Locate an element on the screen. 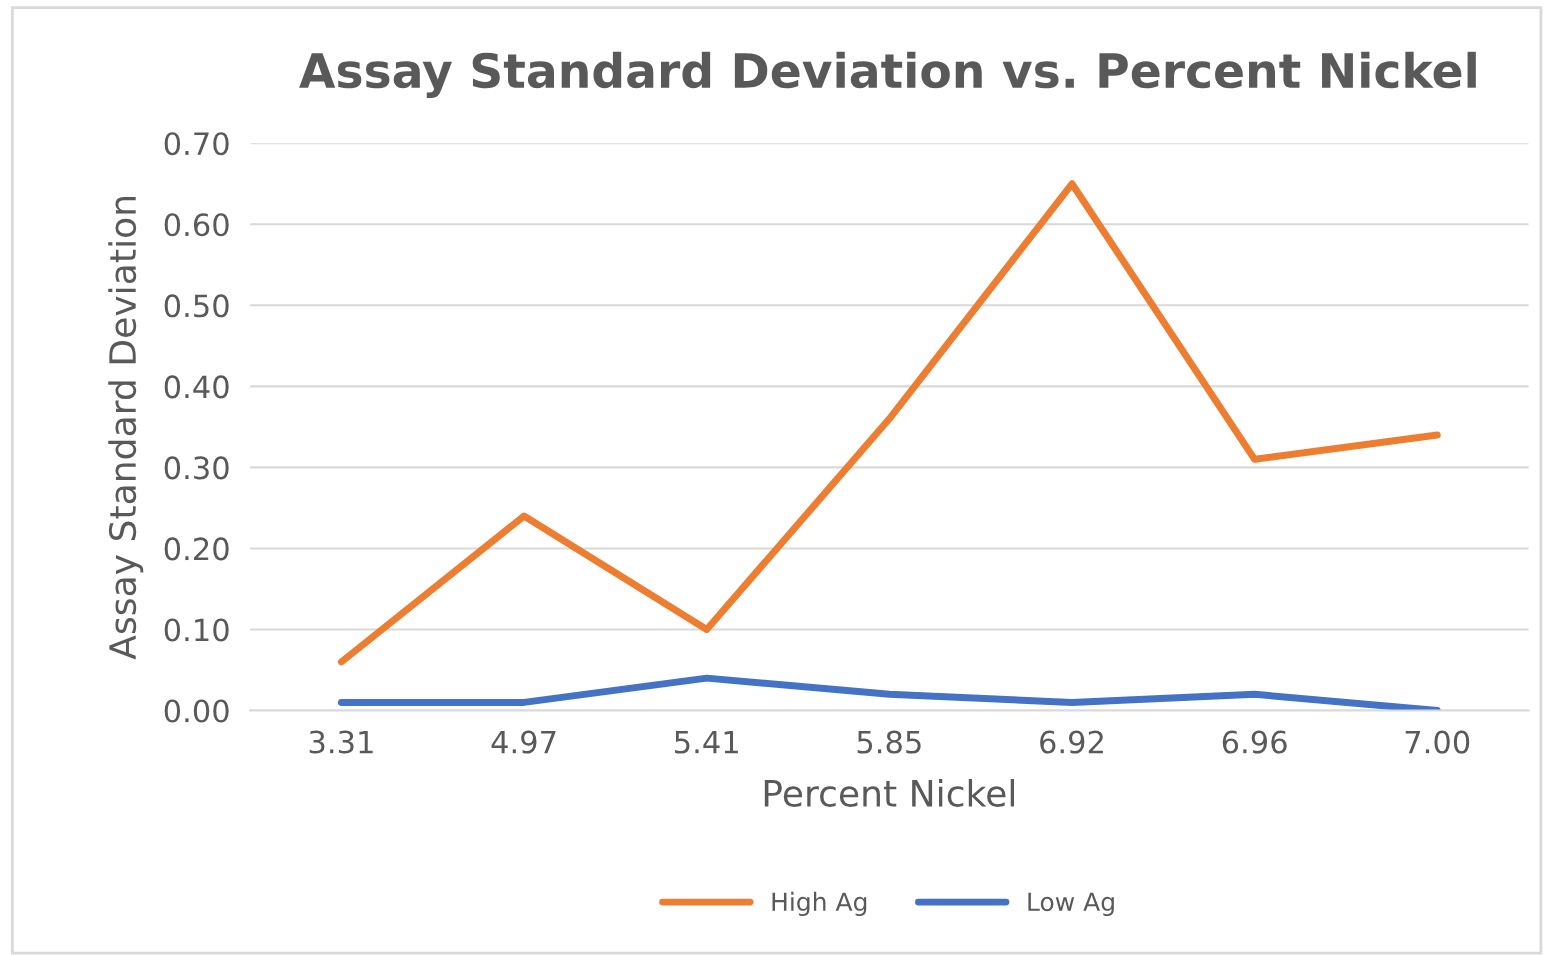 Image resolution: width=1544 pixels, height=955 pixels. x-tick-label: 6.96 is located at coordinates (1254, 742).